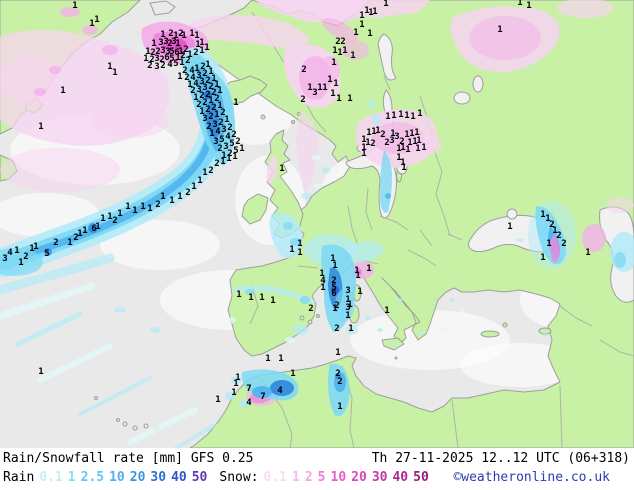 The image size is (634, 490). Describe the element at coordinates (321, 477) in the screenshot. I see `legend-value: 5` at that location.